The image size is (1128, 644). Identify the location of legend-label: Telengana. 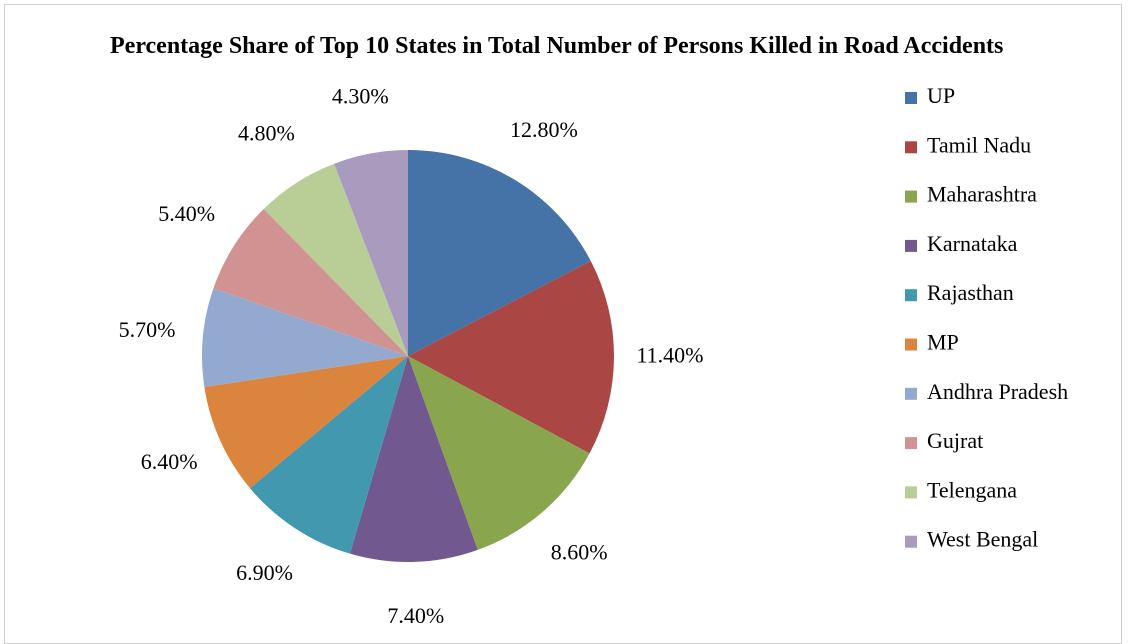
(972, 489).